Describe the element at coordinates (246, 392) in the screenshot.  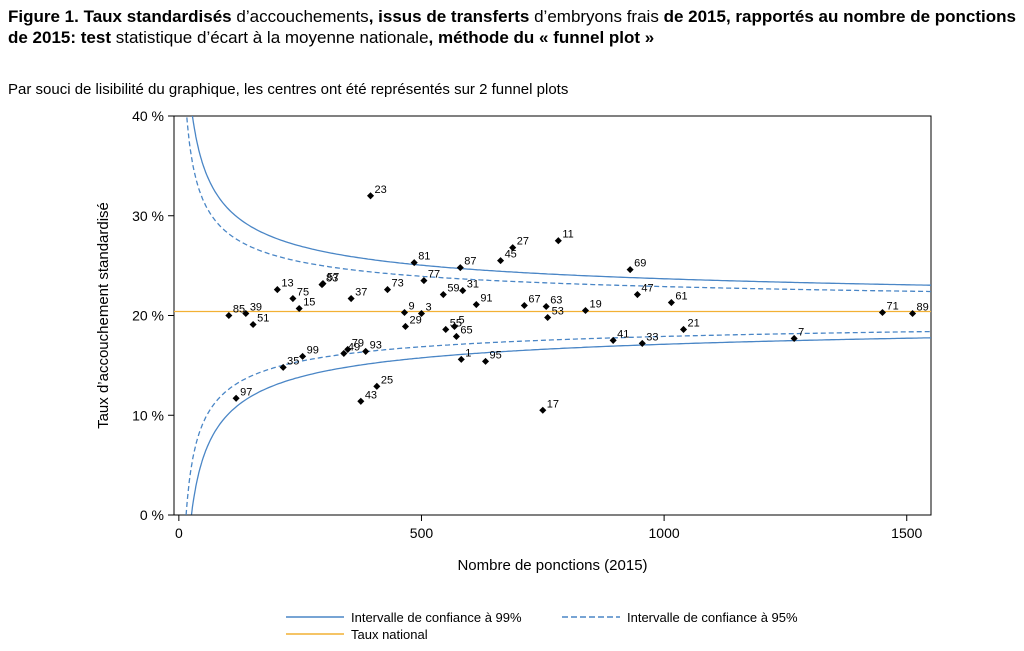
I see `data-point-label: 97` at that location.